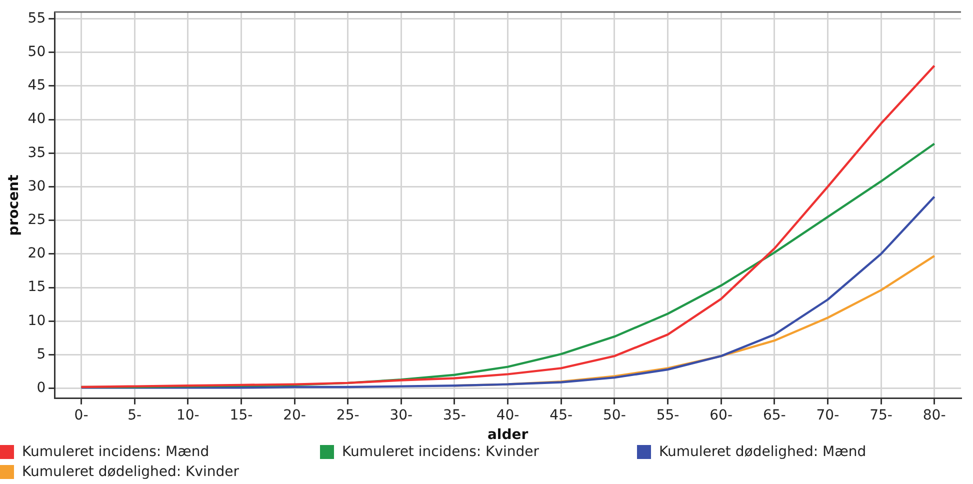  Describe the element at coordinates (401, 415) in the screenshot. I see `x-tick-label: 30-` at that location.